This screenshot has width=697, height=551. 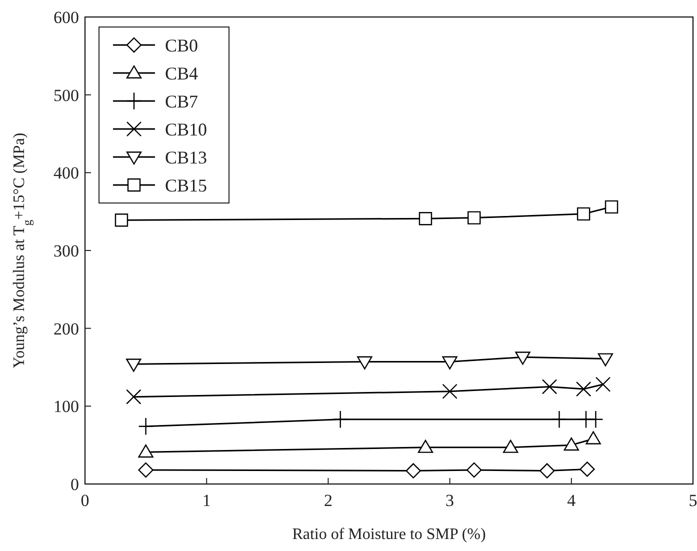 What do you see at coordinates (66, 250) in the screenshot?
I see `y-tick-label: 300` at bounding box center [66, 250].